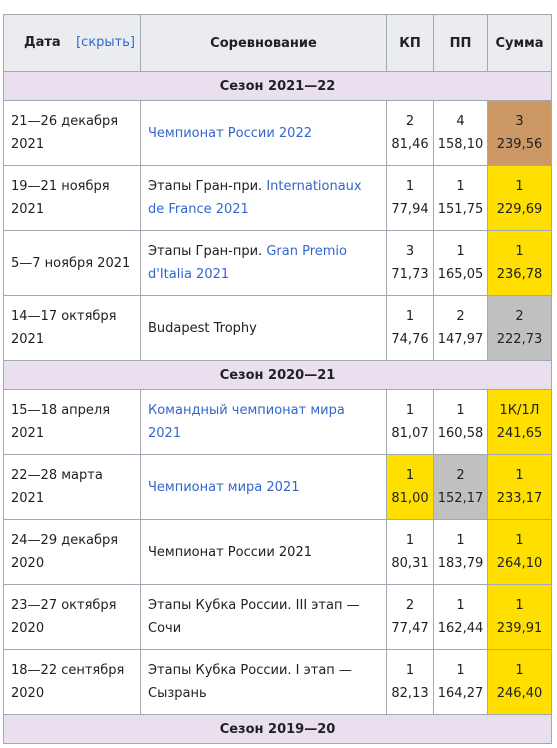 The height and width of the screenshot is (748, 557). What do you see at coordinates (410, 693) in the screenshot?
I see `sp-score: 82,13` at bounding box center [410, 693].